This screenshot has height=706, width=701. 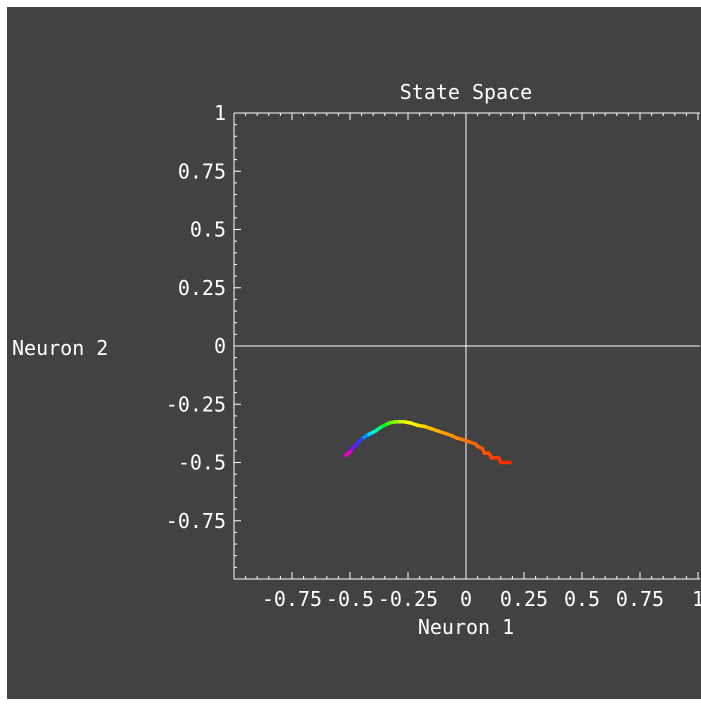 What do you see at coordinates (292, 599) in the screenshot?
I see `x-tick-label: -0.75` at bounding box center [292, 599].